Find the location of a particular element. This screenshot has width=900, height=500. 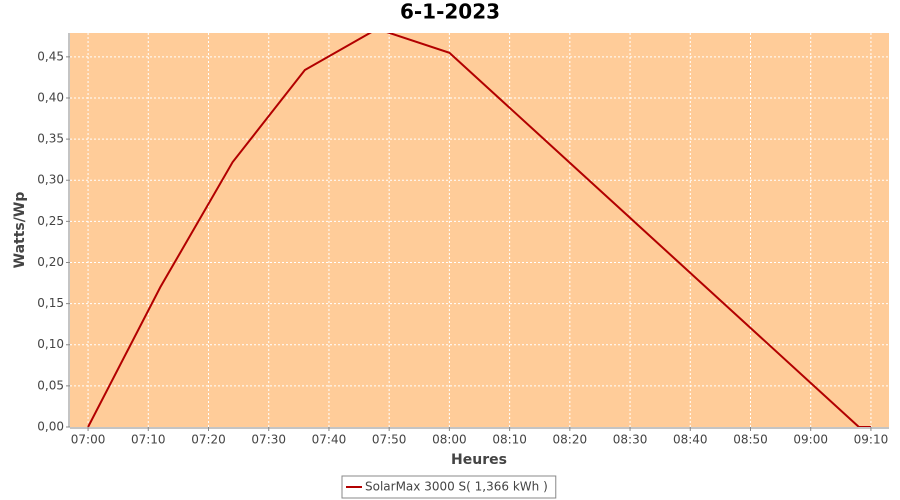

x-tick-label: 07:40 is located at coordinates (329, 440).